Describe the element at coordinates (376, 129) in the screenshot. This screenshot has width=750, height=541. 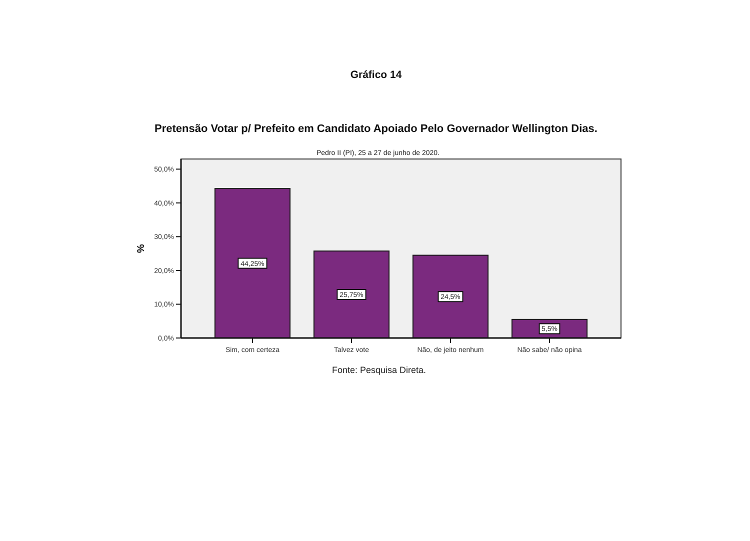
I see `chart-title: Pretensão Votar p/ Prefeito em Candidato Apoiado Pelo Governador Wellington Dias.` at that location.